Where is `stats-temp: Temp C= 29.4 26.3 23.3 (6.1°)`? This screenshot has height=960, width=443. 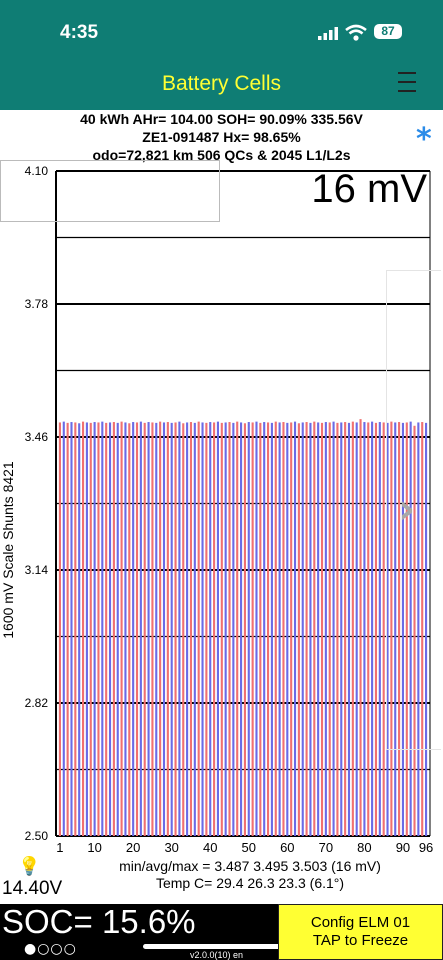 stats-temp: Temp C= 29.4 26.3 23.3 (6.1°) is located at coordinates (250, 883).